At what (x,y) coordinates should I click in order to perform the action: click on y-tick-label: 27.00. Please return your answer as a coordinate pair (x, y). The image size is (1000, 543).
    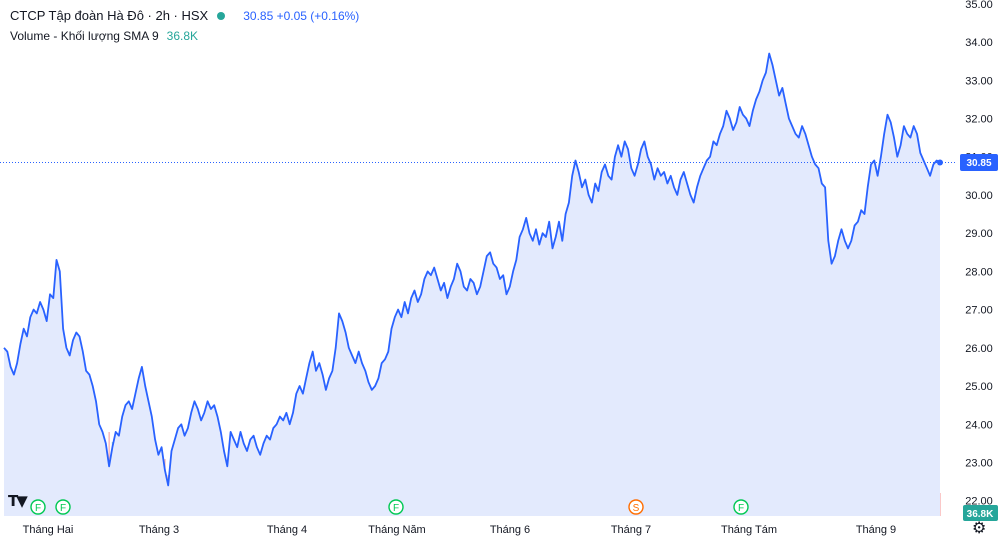
    Looking at the image, I should click on (979, 311).